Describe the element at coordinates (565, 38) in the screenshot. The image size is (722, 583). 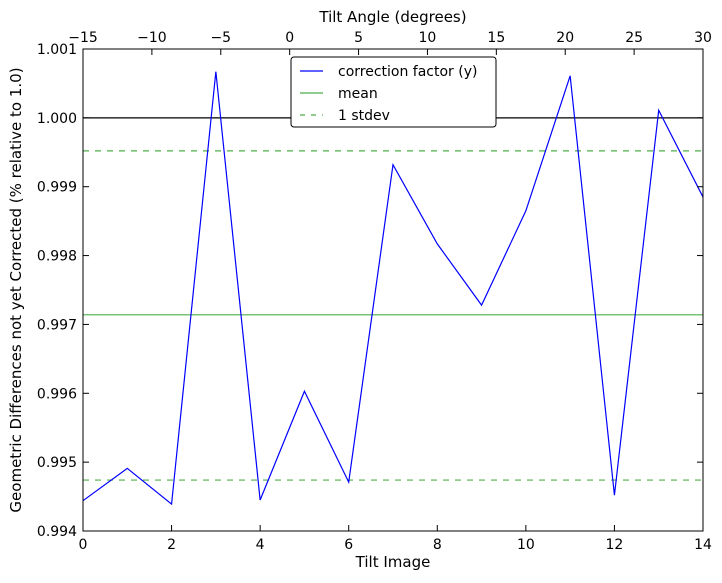
I see `x2-tick-label: 20` at that location.